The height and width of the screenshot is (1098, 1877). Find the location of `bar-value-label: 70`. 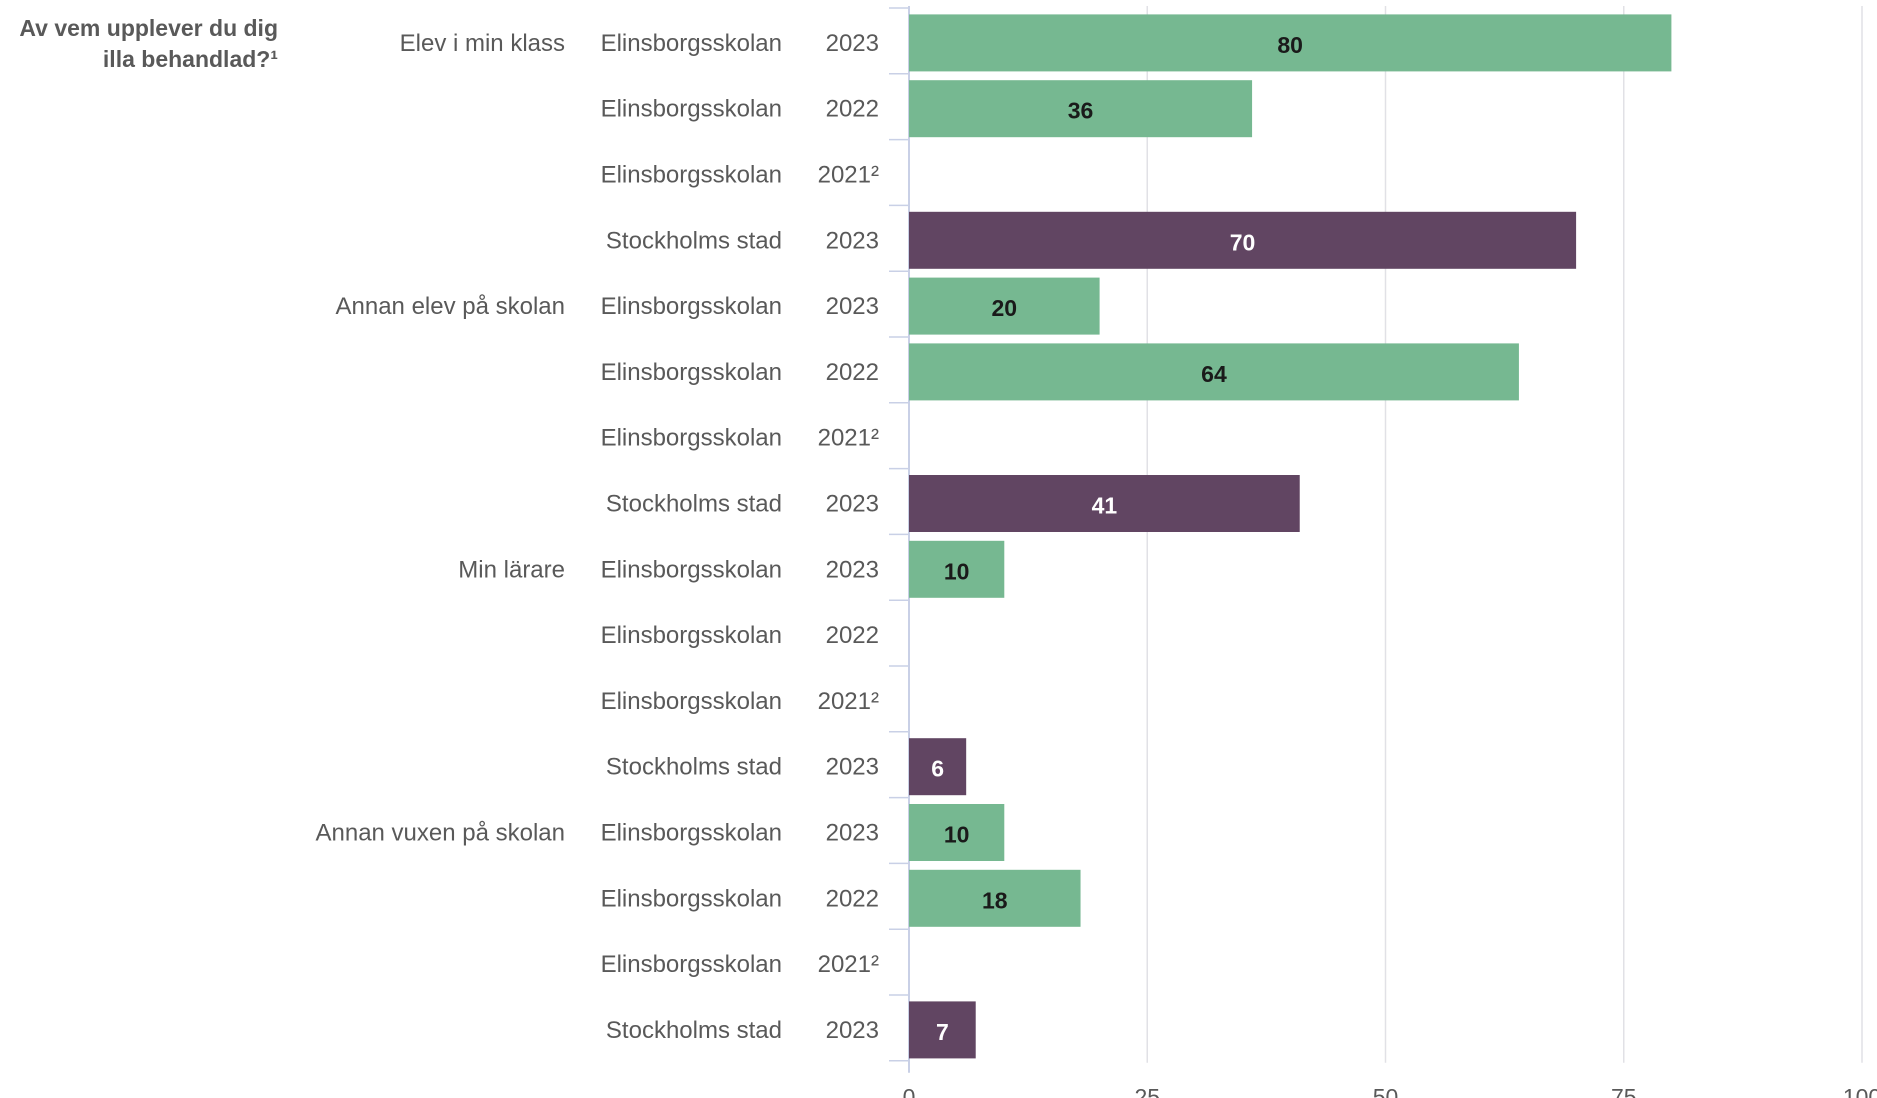

bar-value-label: 70 is located at coordinates (1243, 242).